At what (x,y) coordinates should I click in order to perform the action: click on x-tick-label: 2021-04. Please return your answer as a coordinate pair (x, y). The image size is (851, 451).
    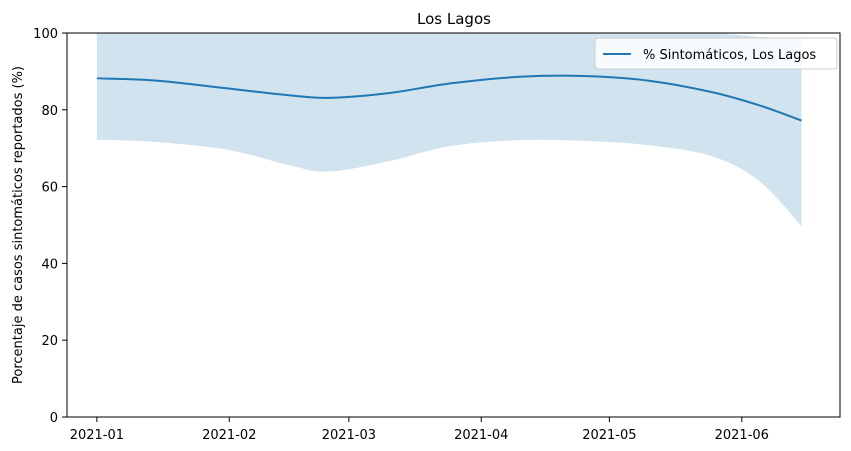
    Looking at the image, I should click on (481, 435).